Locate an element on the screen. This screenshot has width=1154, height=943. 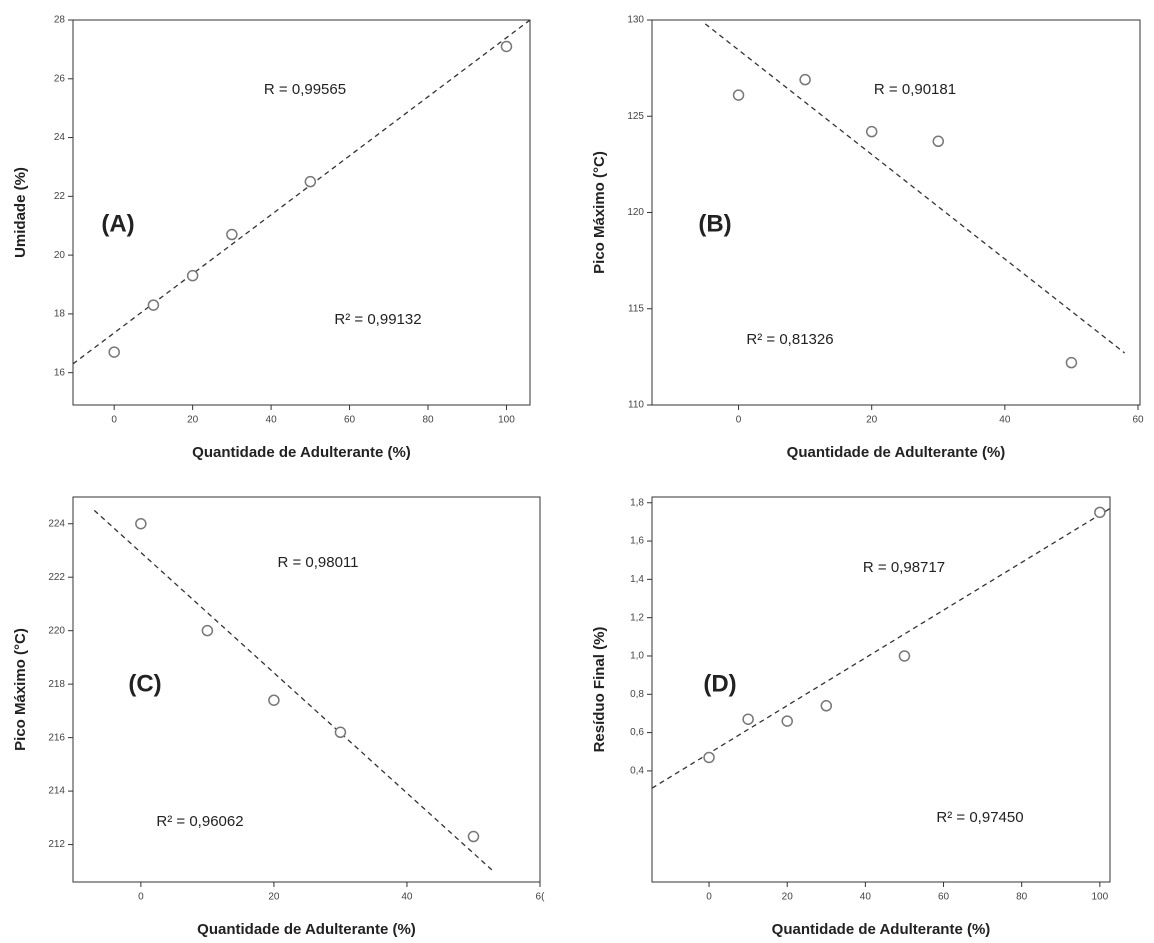
y-tick-label: 1,2 is located at coordinates (637, 617).